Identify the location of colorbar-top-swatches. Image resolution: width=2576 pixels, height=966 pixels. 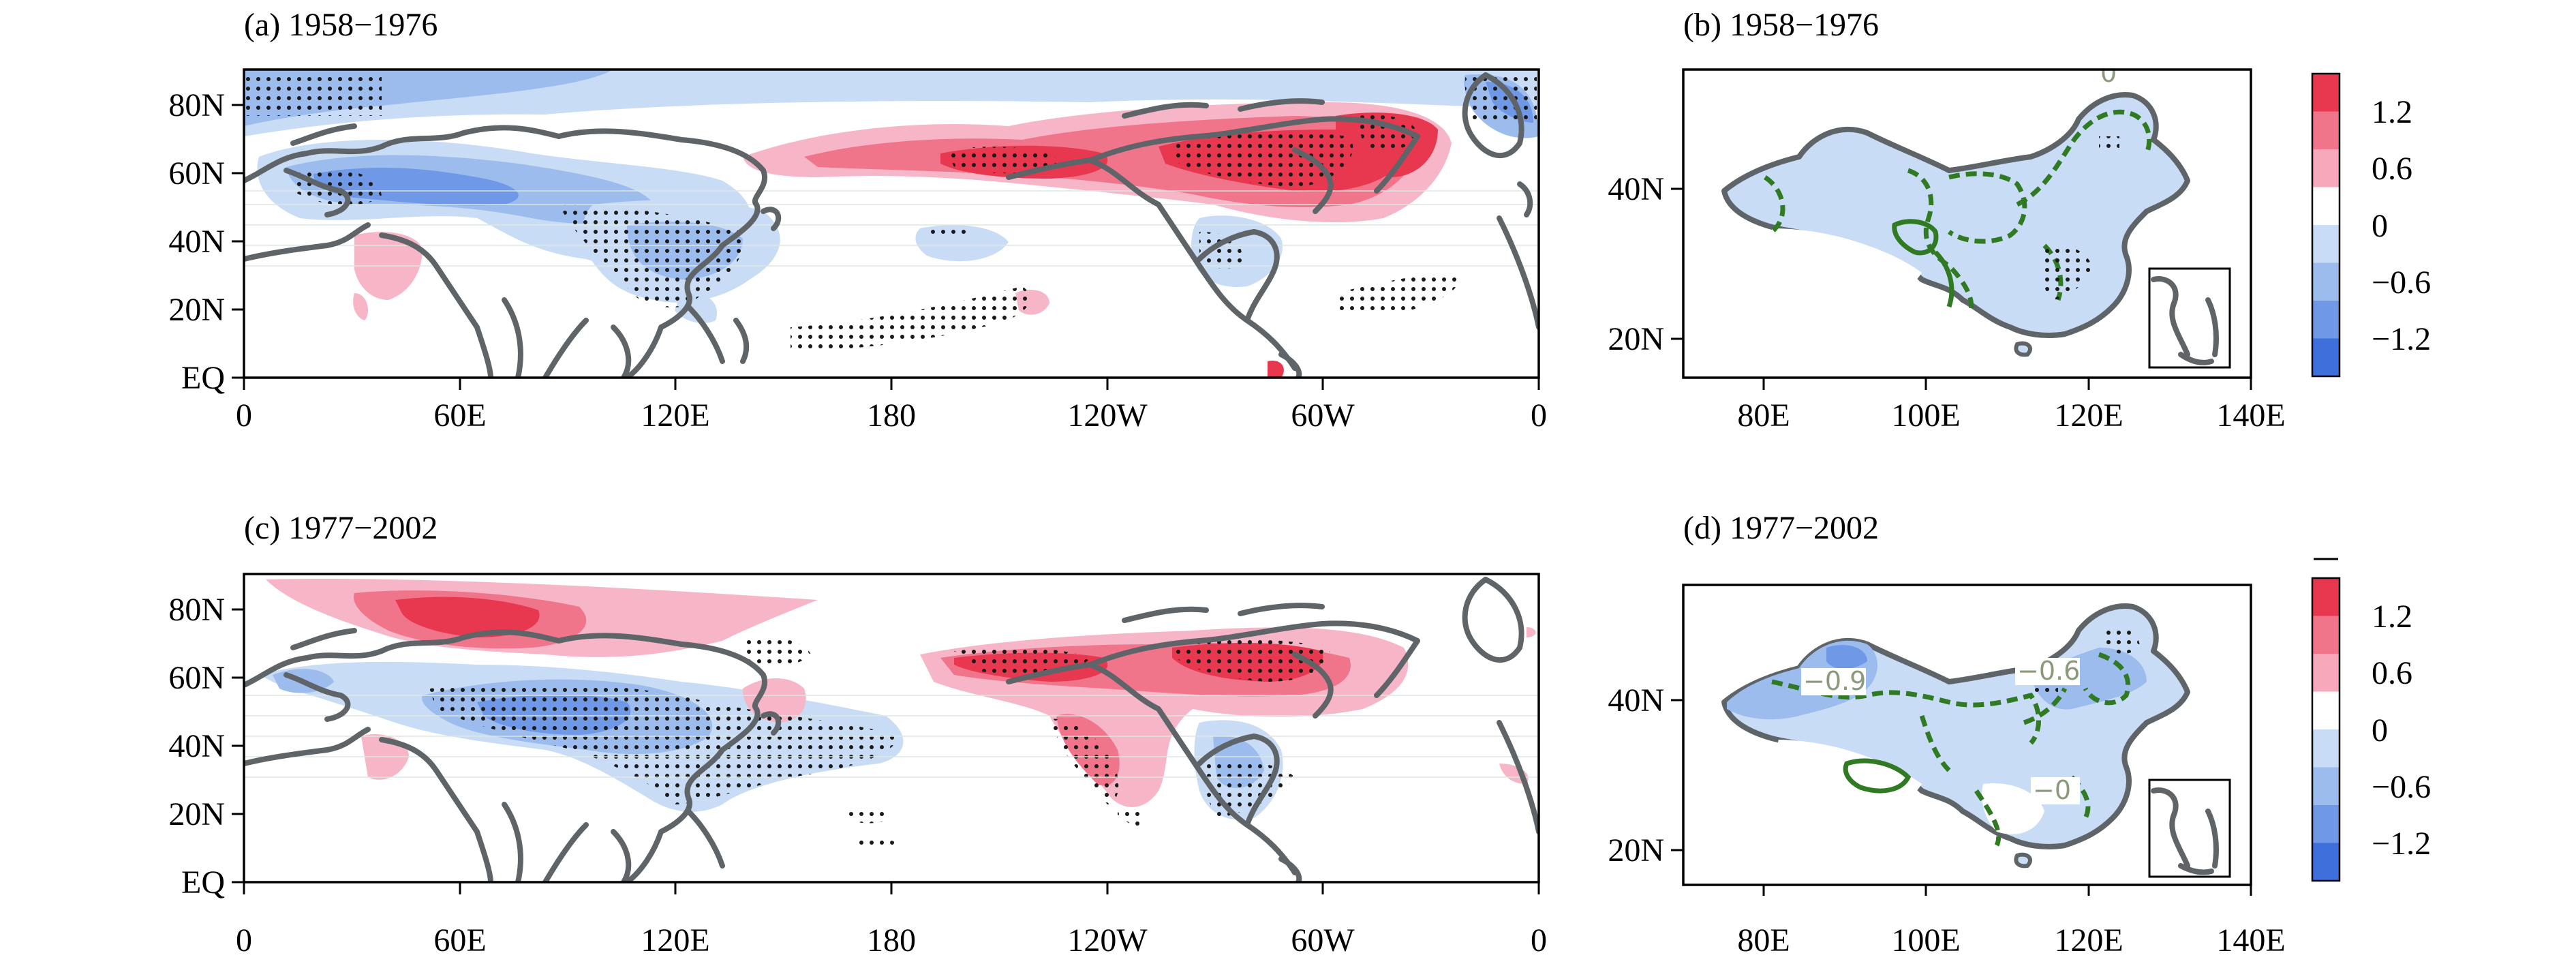
(2326, 226).